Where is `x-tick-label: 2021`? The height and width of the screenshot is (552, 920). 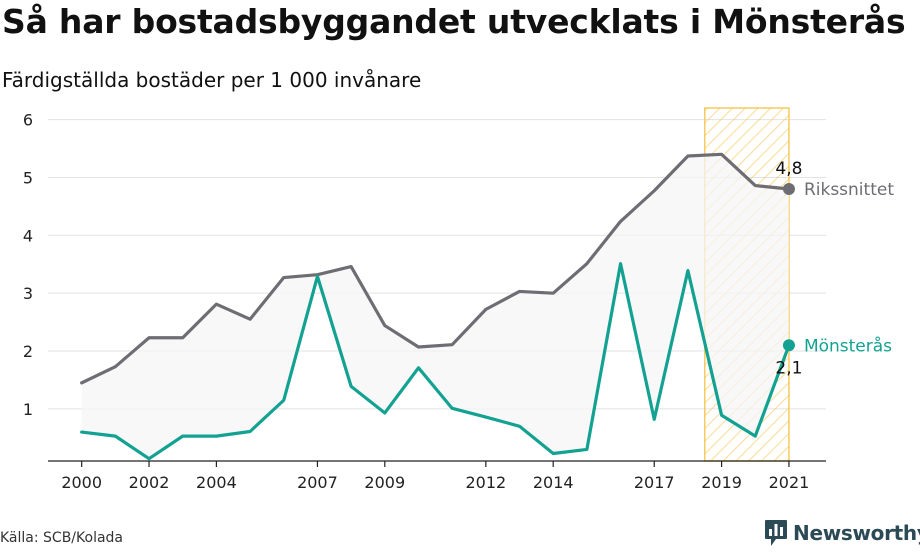
x-tick-label: 2021 is located at coordinates (789, 482).